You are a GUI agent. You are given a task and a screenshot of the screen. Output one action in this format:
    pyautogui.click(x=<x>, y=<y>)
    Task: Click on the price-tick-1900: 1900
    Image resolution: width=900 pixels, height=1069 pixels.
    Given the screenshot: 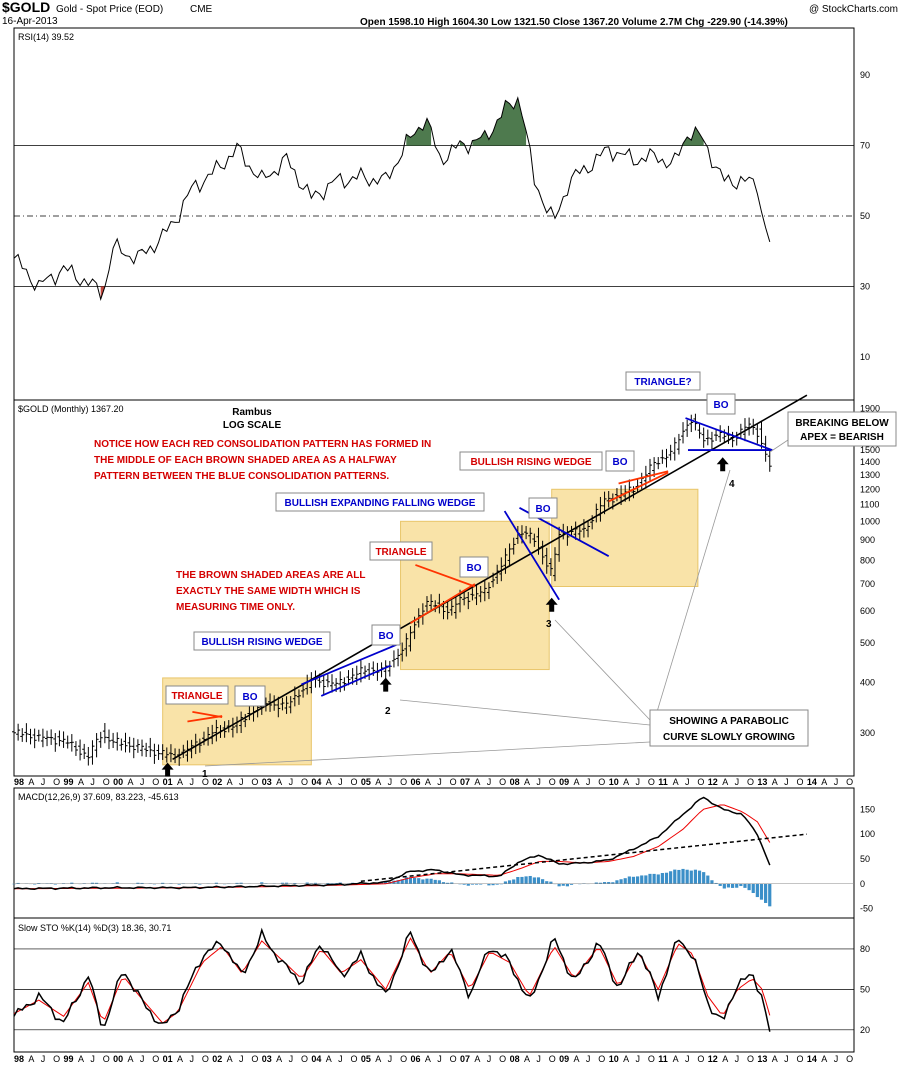 What is the action you would take?
    pyautogui.click(x=870, y=409)
    